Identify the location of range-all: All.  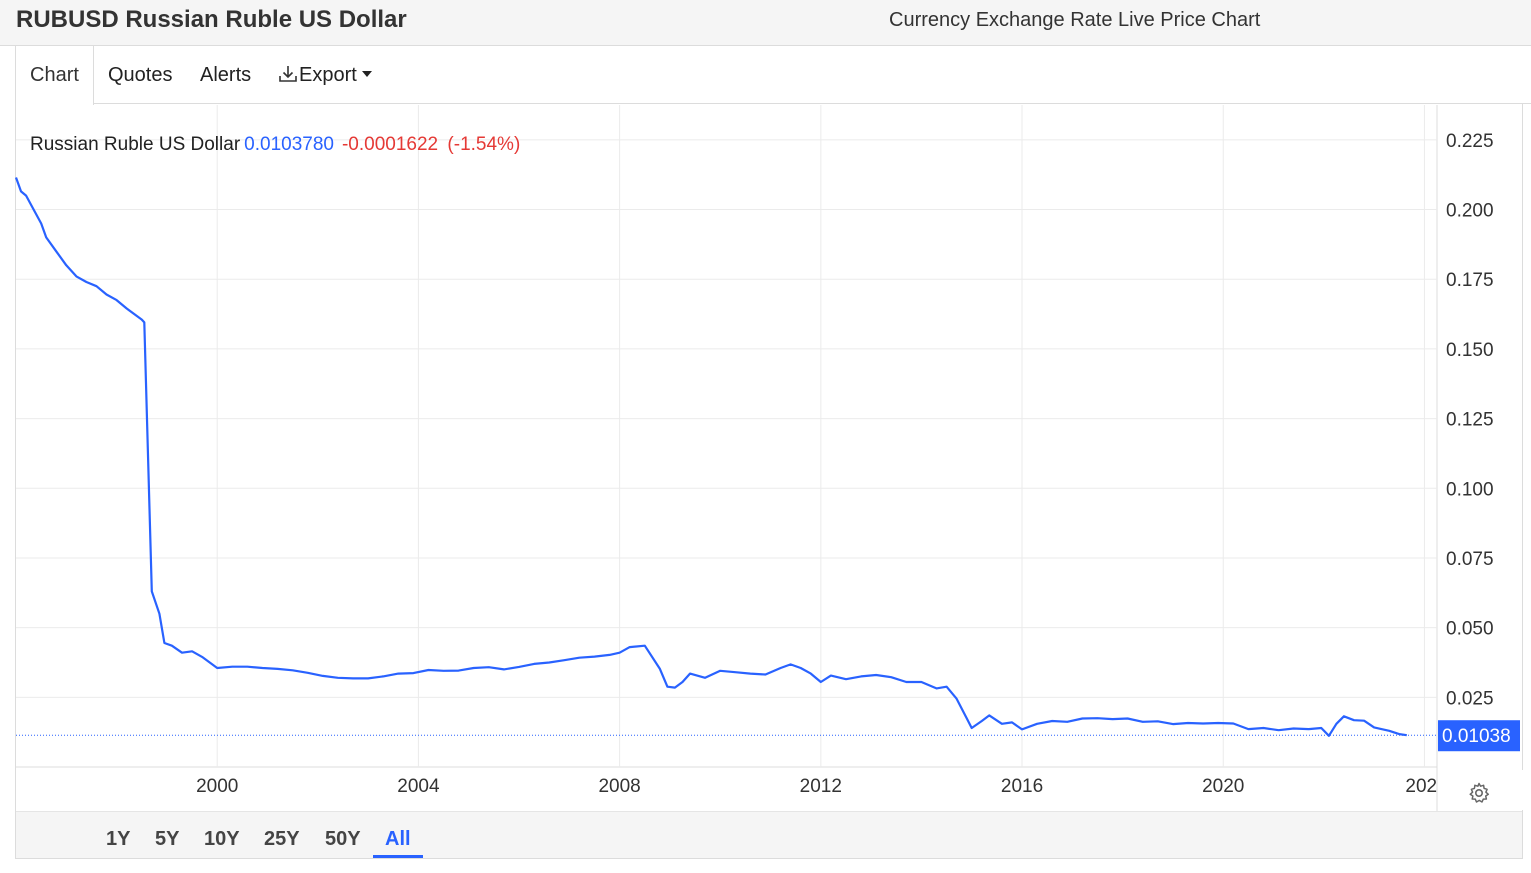
(398, 839).